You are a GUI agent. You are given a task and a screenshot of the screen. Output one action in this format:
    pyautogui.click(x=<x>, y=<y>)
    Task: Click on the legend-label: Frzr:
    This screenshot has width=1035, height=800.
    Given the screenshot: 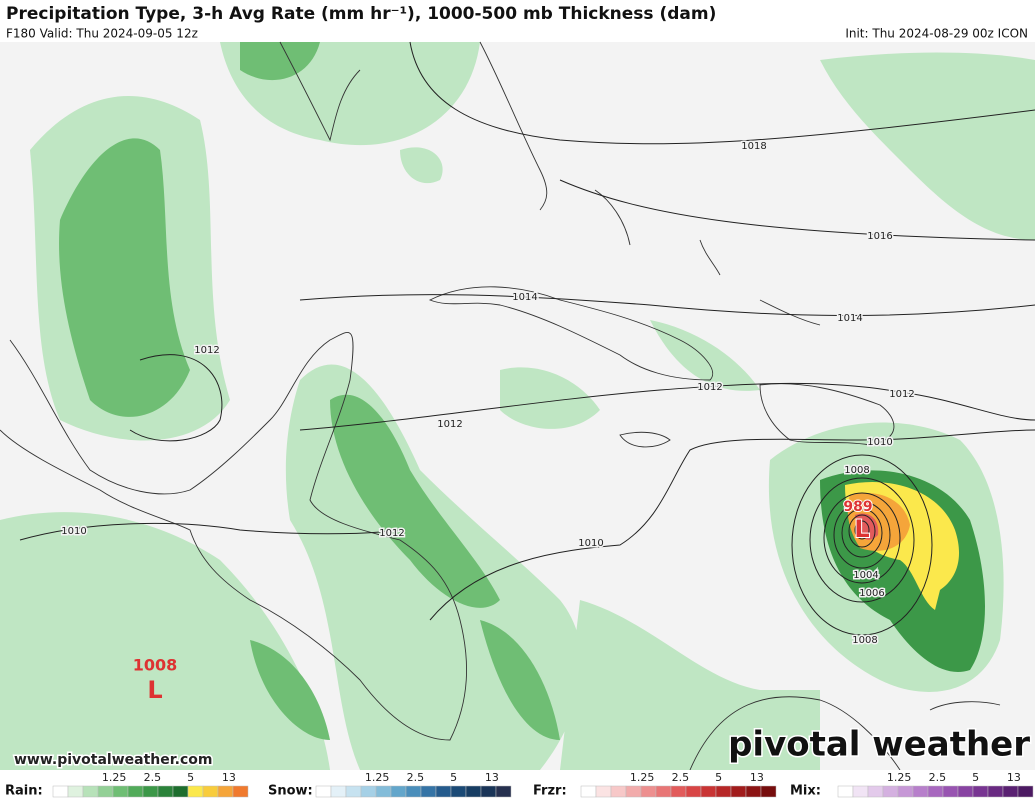 What is the action you would take?
    pyautogui.click(x=550, y=791)
    